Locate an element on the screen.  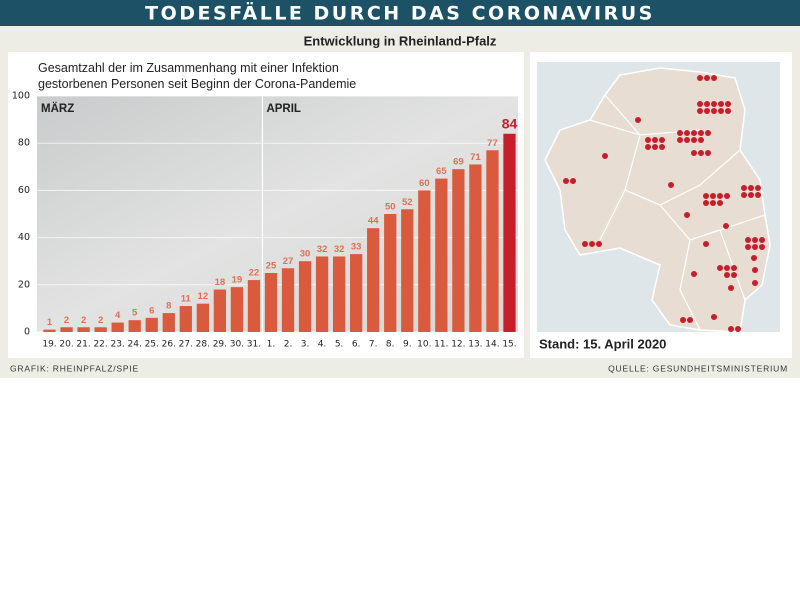
x-tick-label: 24. is located at coordinates (135, 345).